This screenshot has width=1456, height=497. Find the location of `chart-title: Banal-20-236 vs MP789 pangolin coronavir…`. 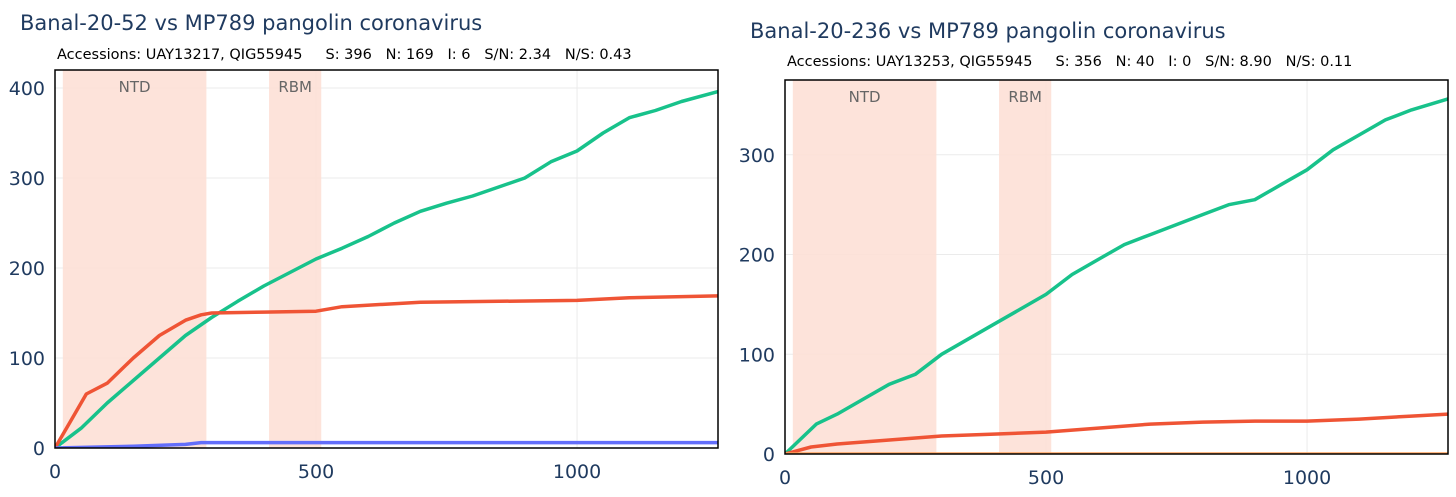

chart-title: Banal-20-236 vs MP789 pangolin coronavir… is located at coordinates (988, 31).